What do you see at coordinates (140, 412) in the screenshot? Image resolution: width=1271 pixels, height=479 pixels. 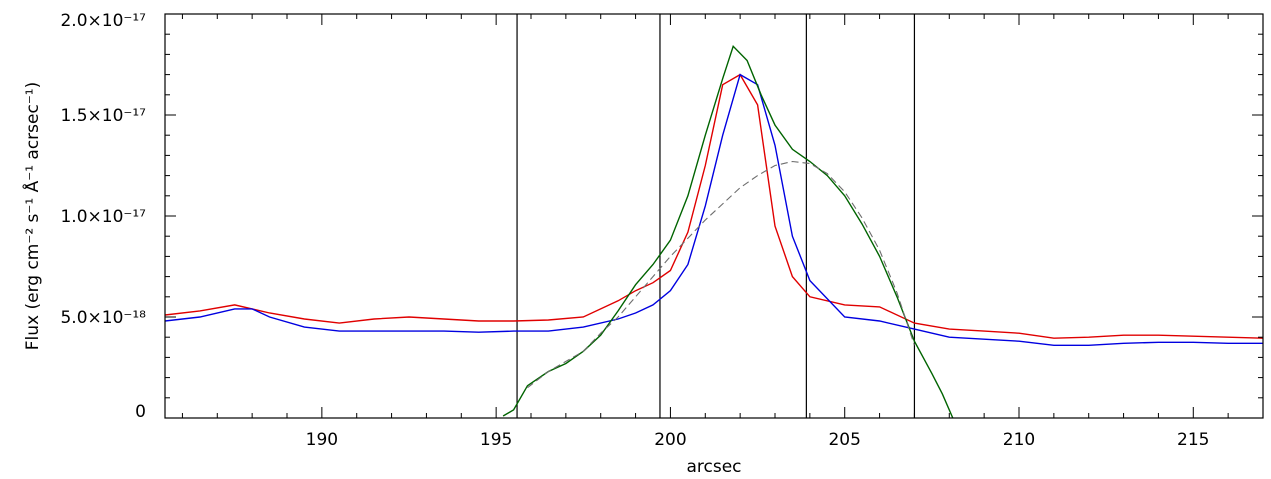 I see `y-tick-label: 0` at bounding box center [140, 412].